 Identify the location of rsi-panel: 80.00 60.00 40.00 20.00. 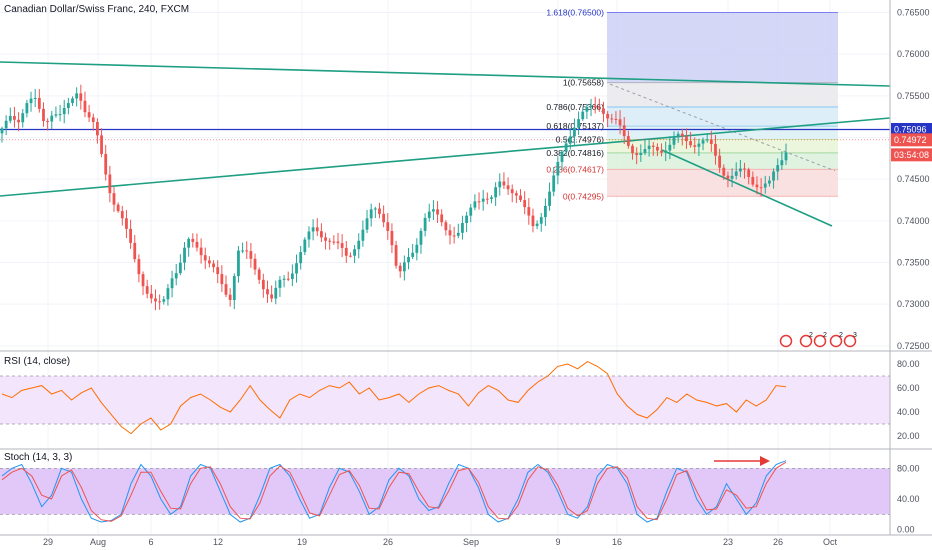
(460, 400).